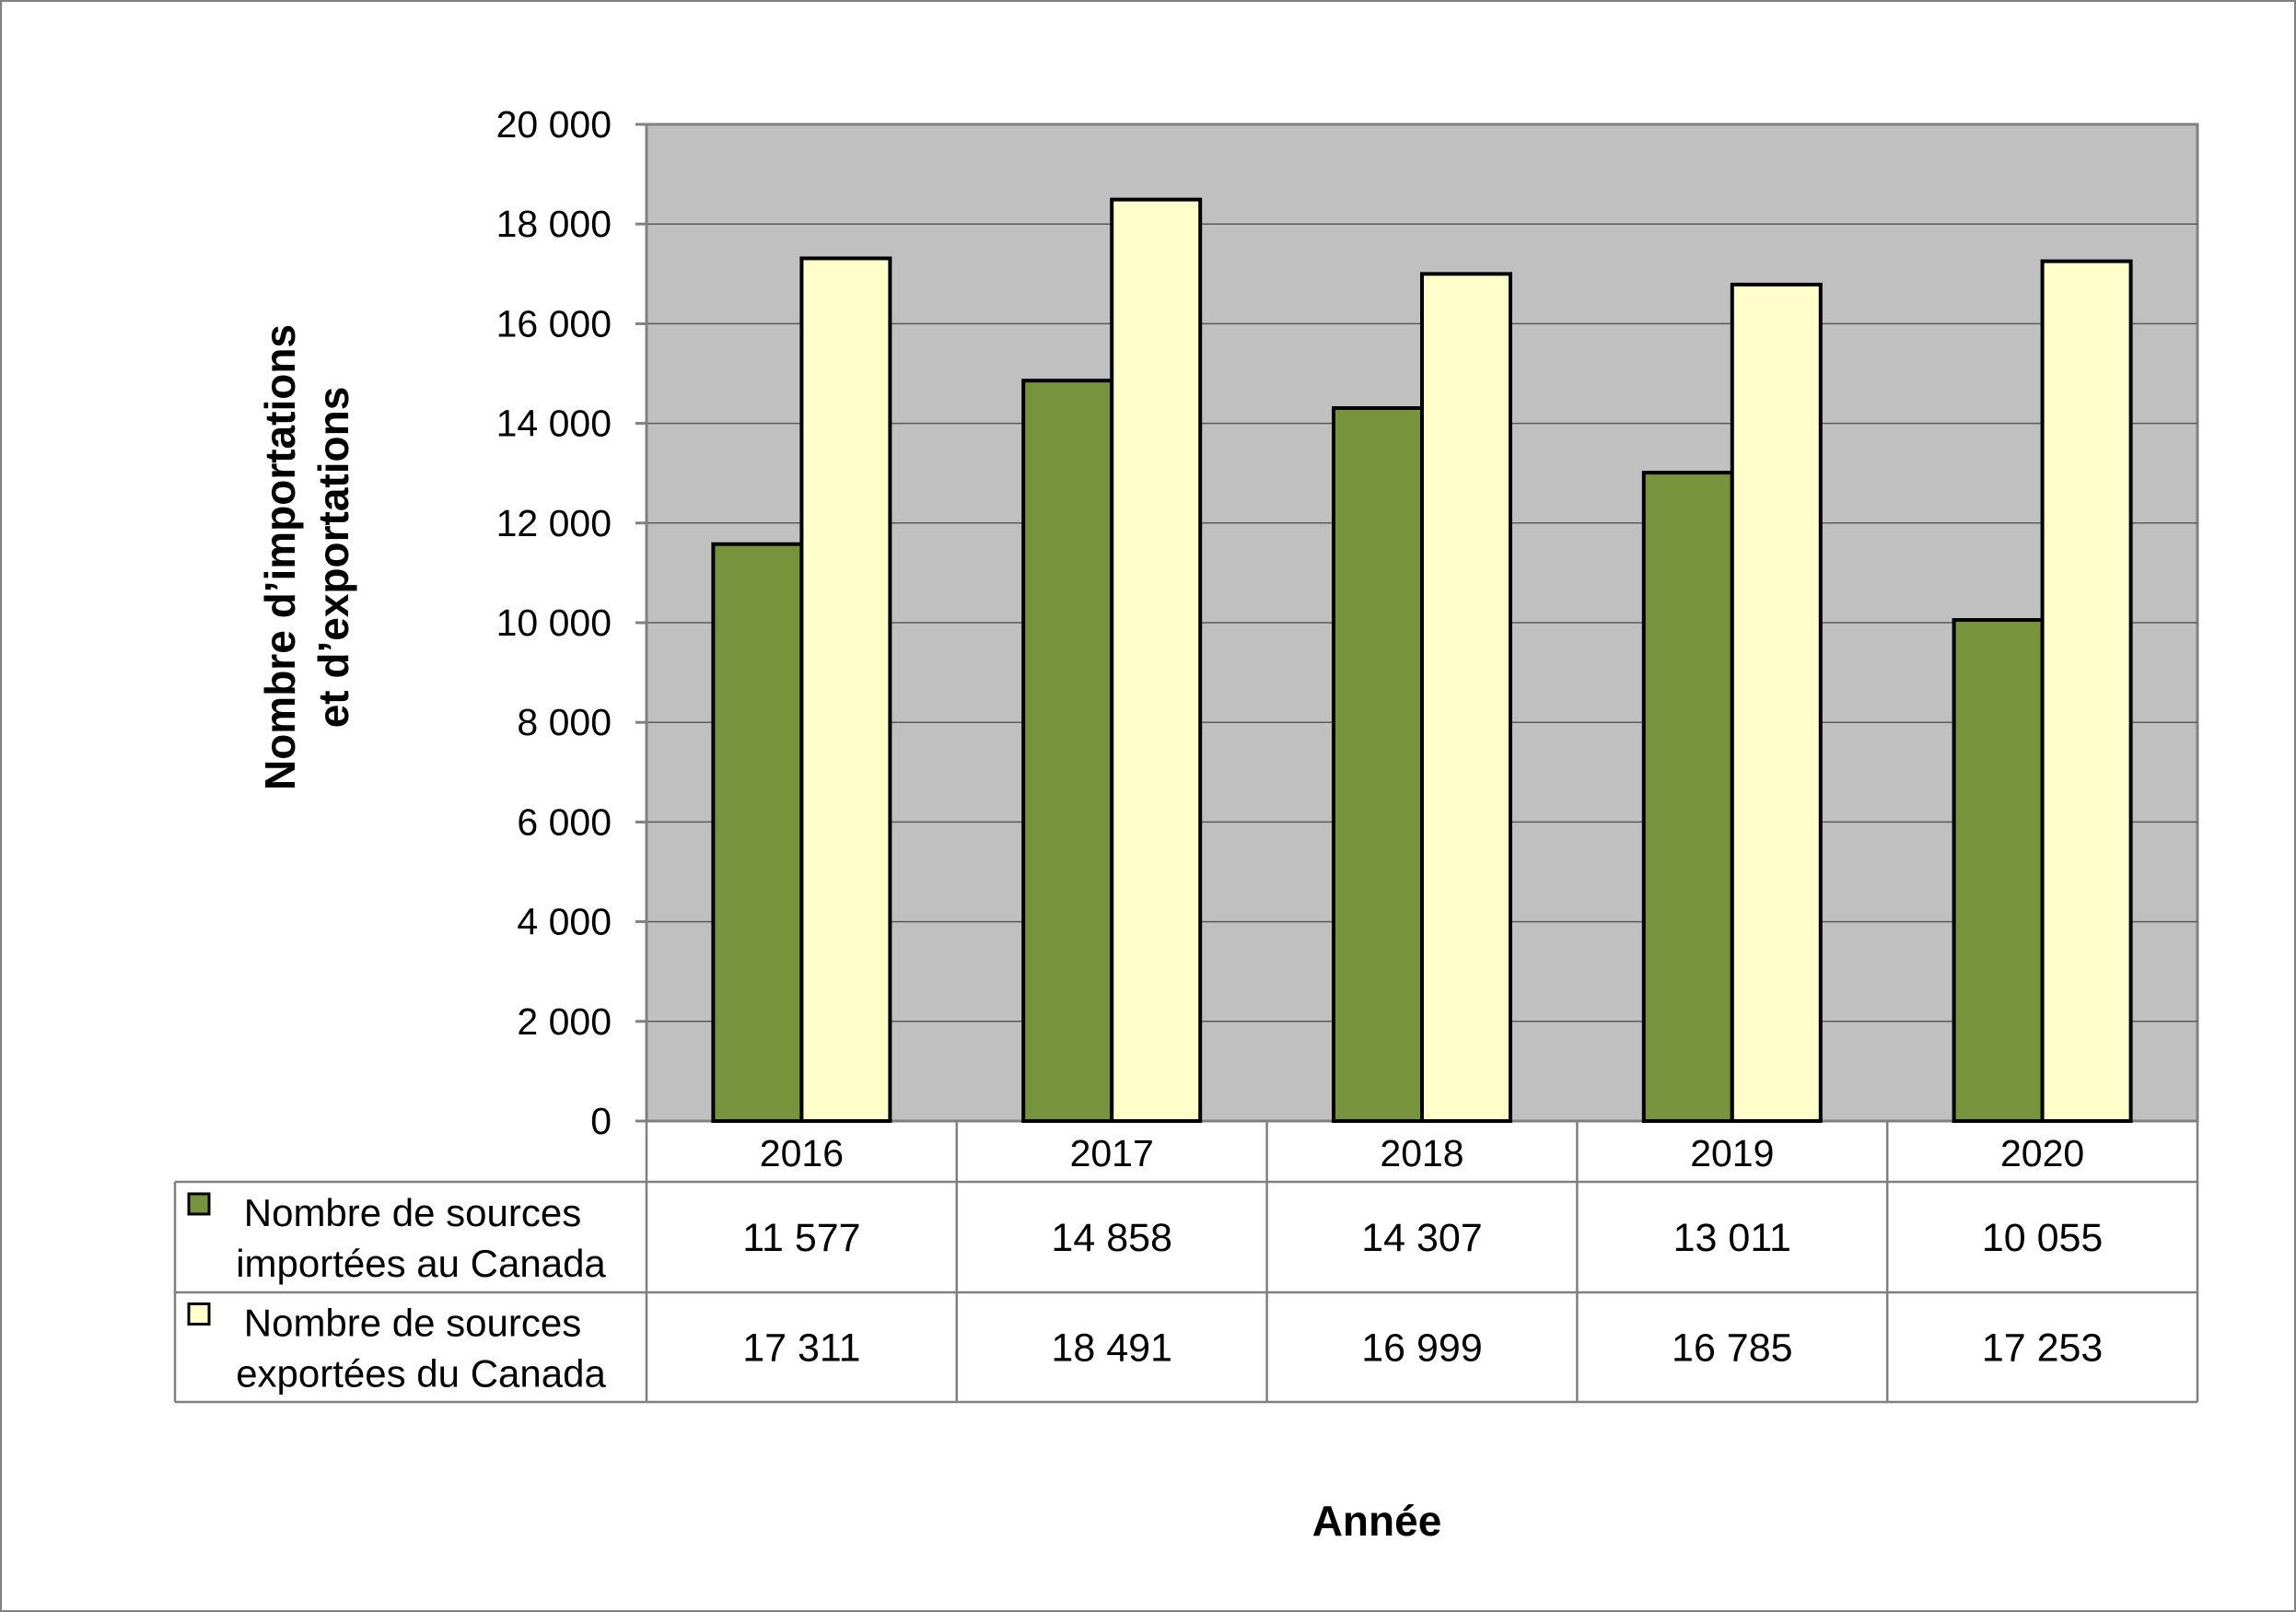 This screenshot has width=2296, height=1612. Describe the element at coordinates (1732, 1348) in the screenshot. I see `data-label: 16 785` at that location.